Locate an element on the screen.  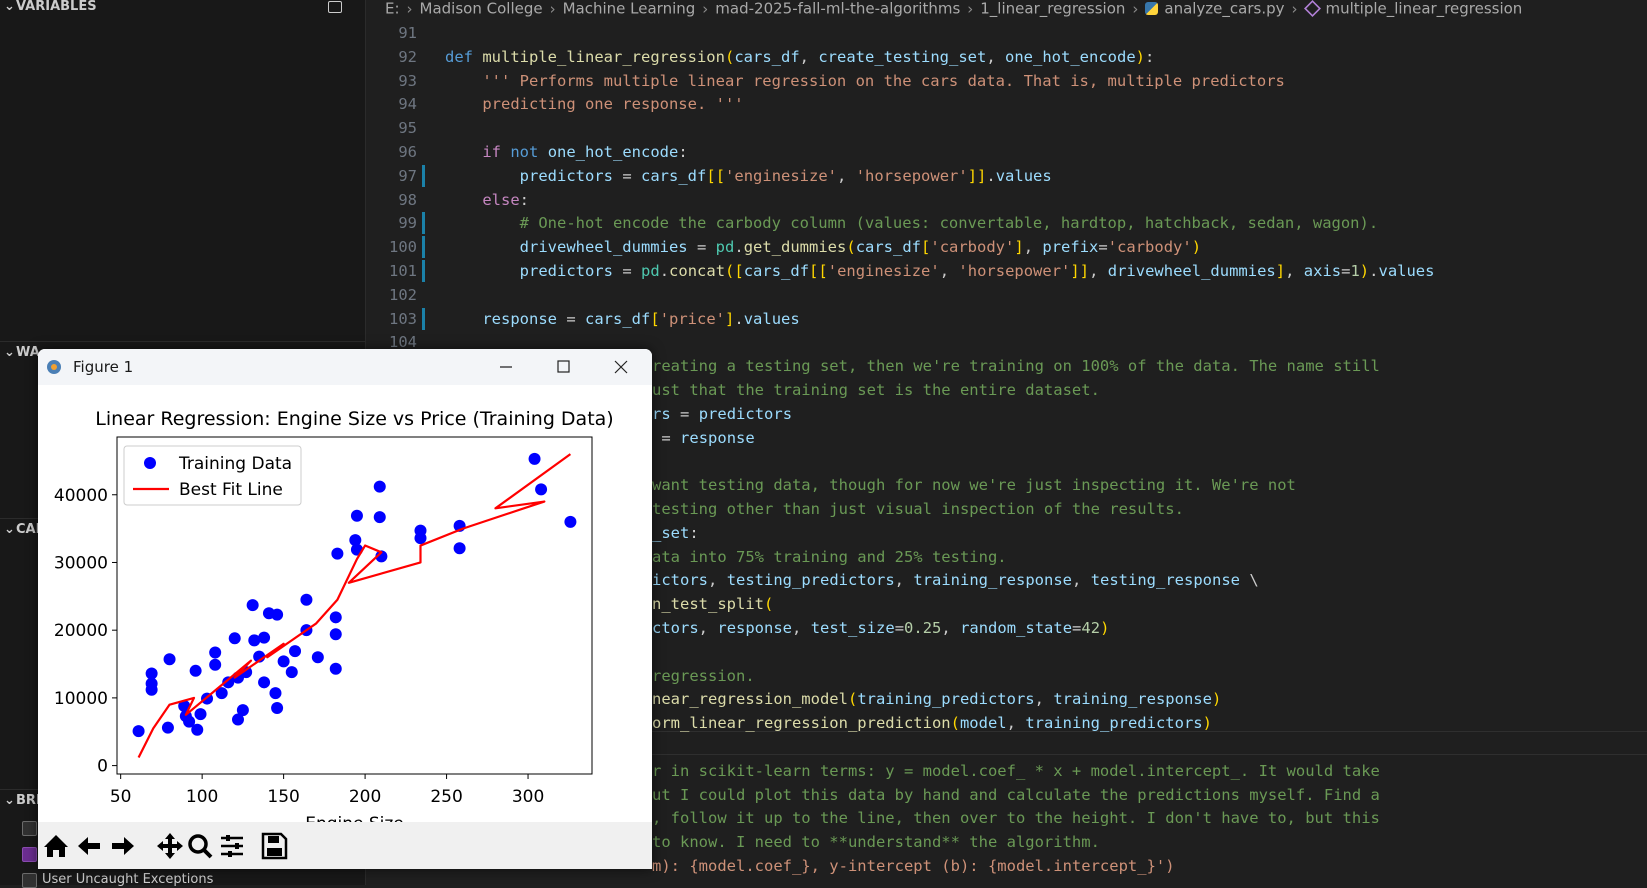
app-icon-dot is located at coordinates (54, 367).